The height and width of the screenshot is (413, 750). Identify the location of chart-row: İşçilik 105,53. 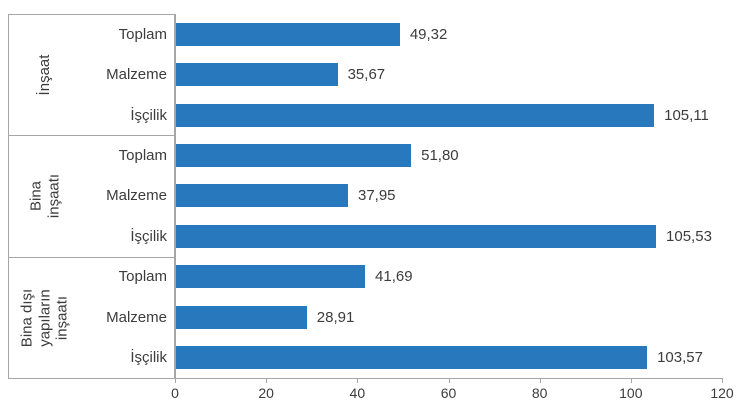
(375, 236).